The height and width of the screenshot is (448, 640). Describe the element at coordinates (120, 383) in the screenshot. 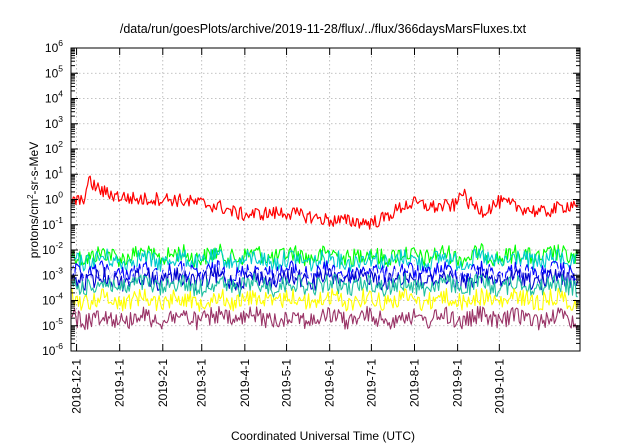

I see `x-tick-label: 2019-1-1` at that location.